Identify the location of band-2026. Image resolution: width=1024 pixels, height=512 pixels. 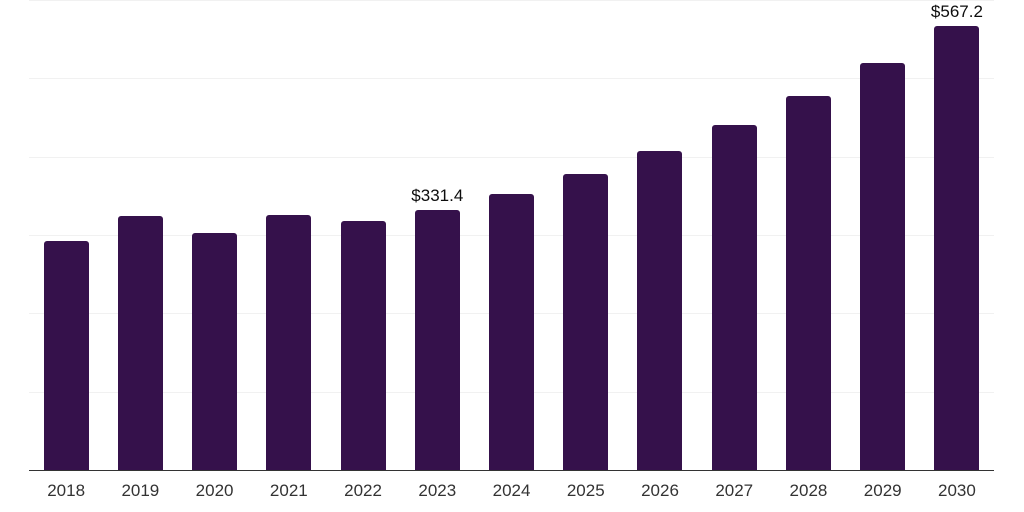
(660, 235).